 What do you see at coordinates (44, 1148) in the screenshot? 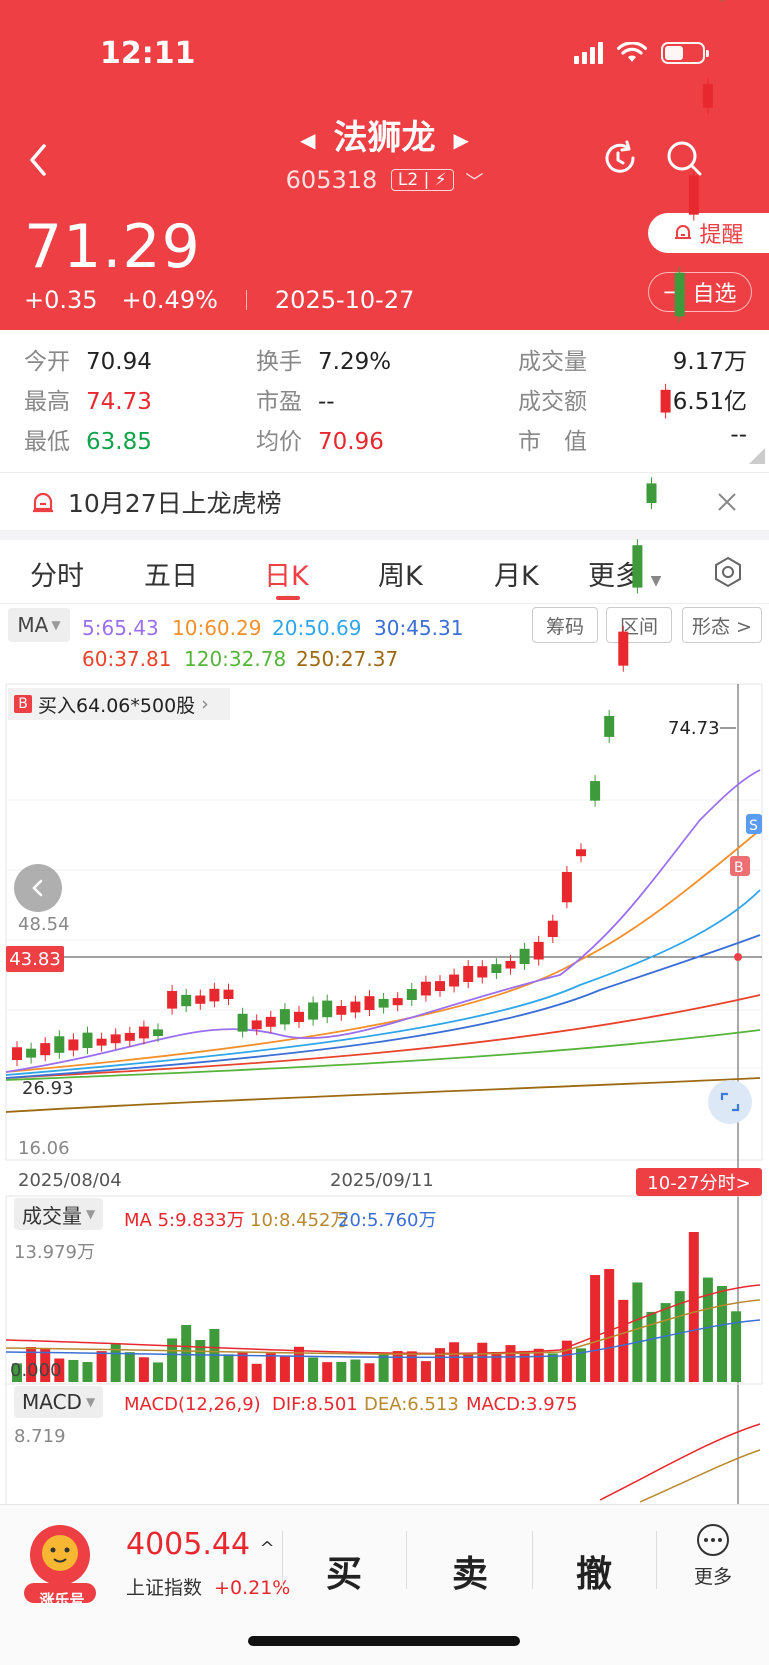
I see `y-axis-bottom: 16.06` at bounding box center [44, 1148].